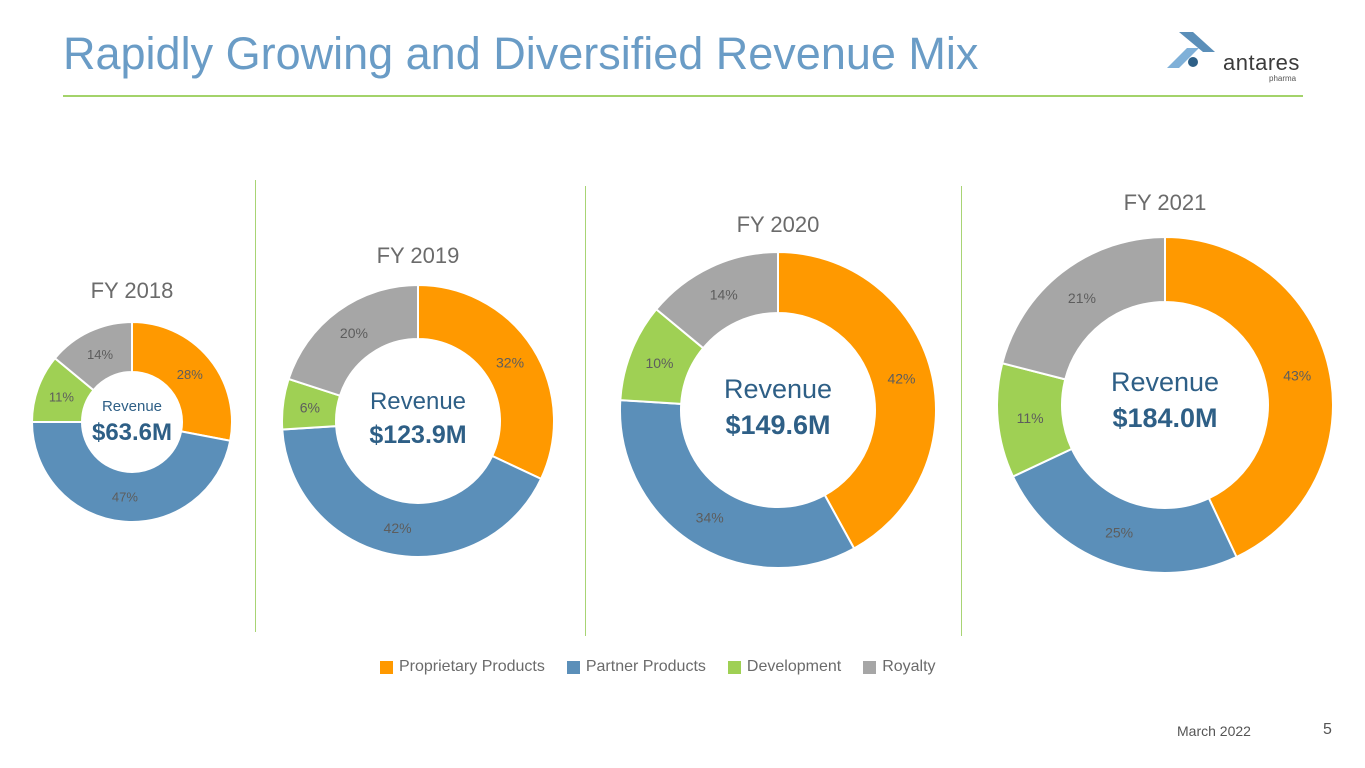 Image resolution: width=1365 pixels, height=768 pixels. I want to click on donut-chart: 28% 47% 11% 14% FY 2018 Revenue $63.6M, so click(131, 400).